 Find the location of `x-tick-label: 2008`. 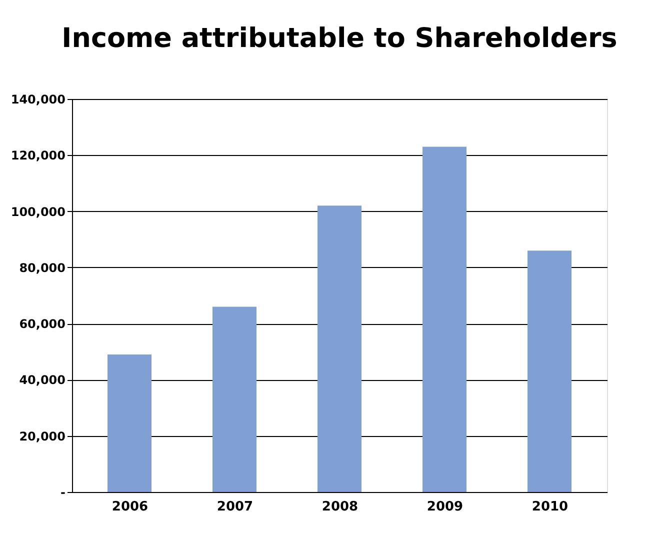

x-tick-label: 2008 is located at coordinates (340, 507).